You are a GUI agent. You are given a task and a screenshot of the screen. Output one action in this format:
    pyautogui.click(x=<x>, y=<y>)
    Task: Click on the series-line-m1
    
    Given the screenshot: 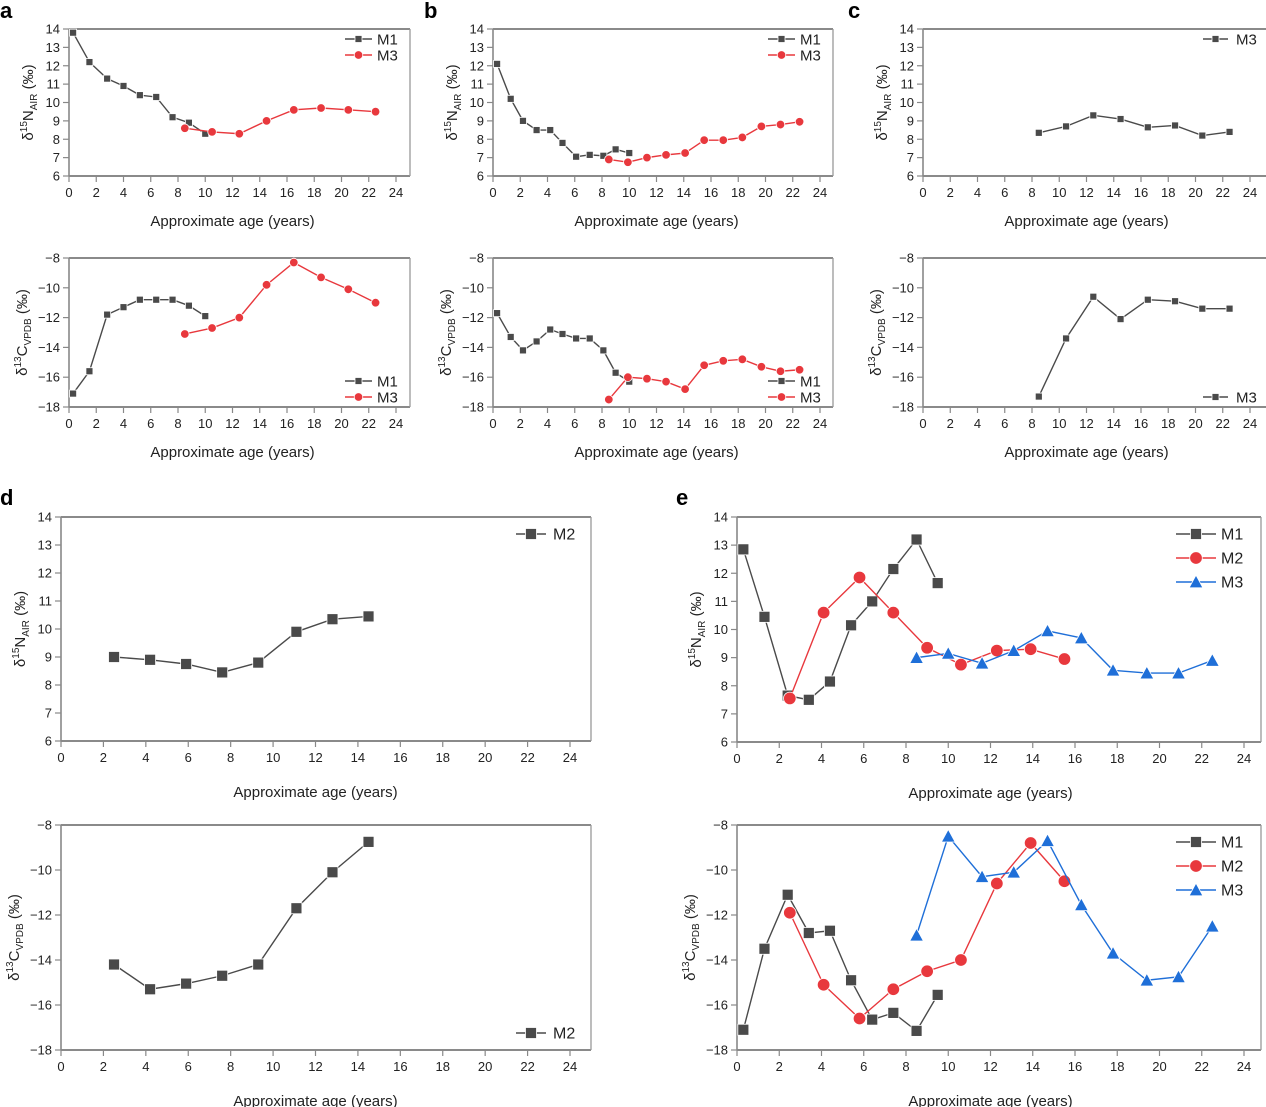 What is the action you would take?
    pyautogui.click(x=139, y=347)
    